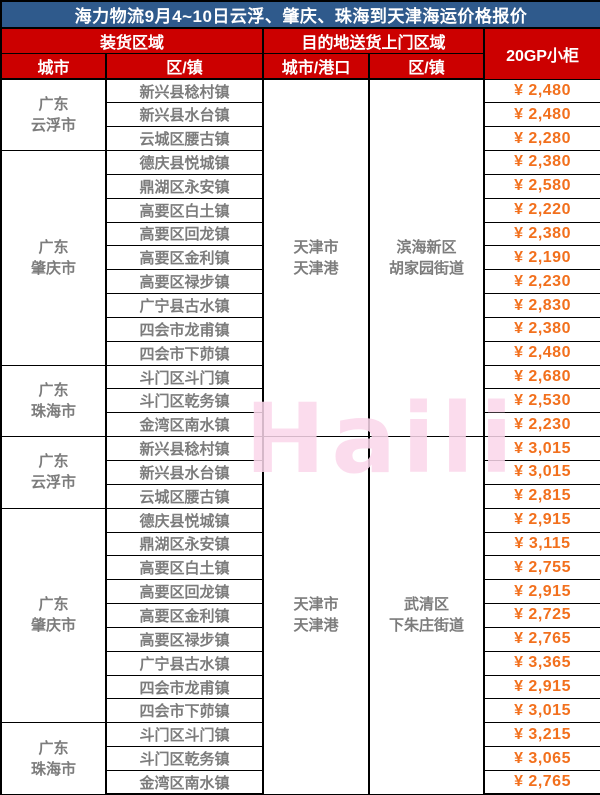 The width and height of the screenshot is (600, 795). Describe the element at coordinates (300, 234) in the screenshot. I see `table-row: 高要区回龙镇 ¥ 2,380` at that location.